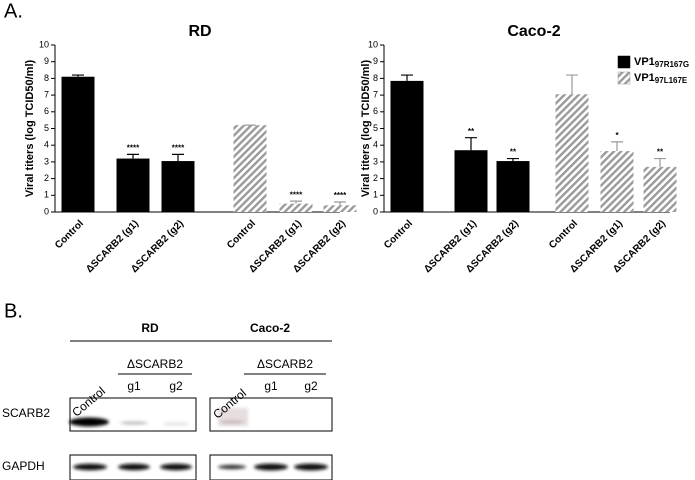 The width and height of the screenshot is (695, 480). Describe the element at coordinates (672, 64) in the screenshot. I see `legend-subscript: 97R167G` at that location.